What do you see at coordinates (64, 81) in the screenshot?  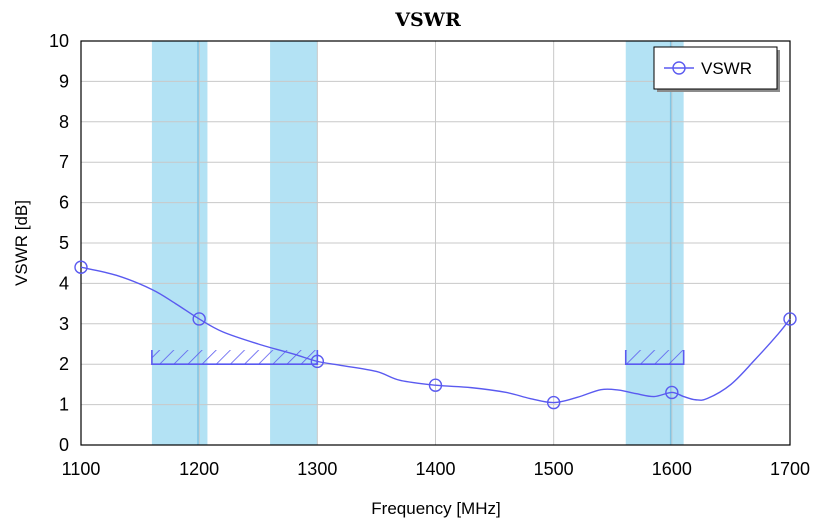 I see `y-tick-label: 9` at bounding box center [64, 81].